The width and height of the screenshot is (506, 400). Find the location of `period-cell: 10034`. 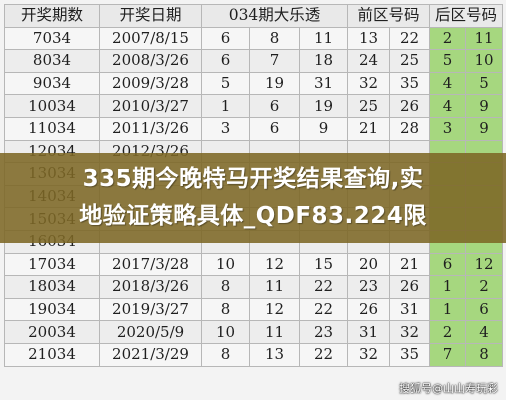

period-cell: 10034 is located at coordinates (52, 106).